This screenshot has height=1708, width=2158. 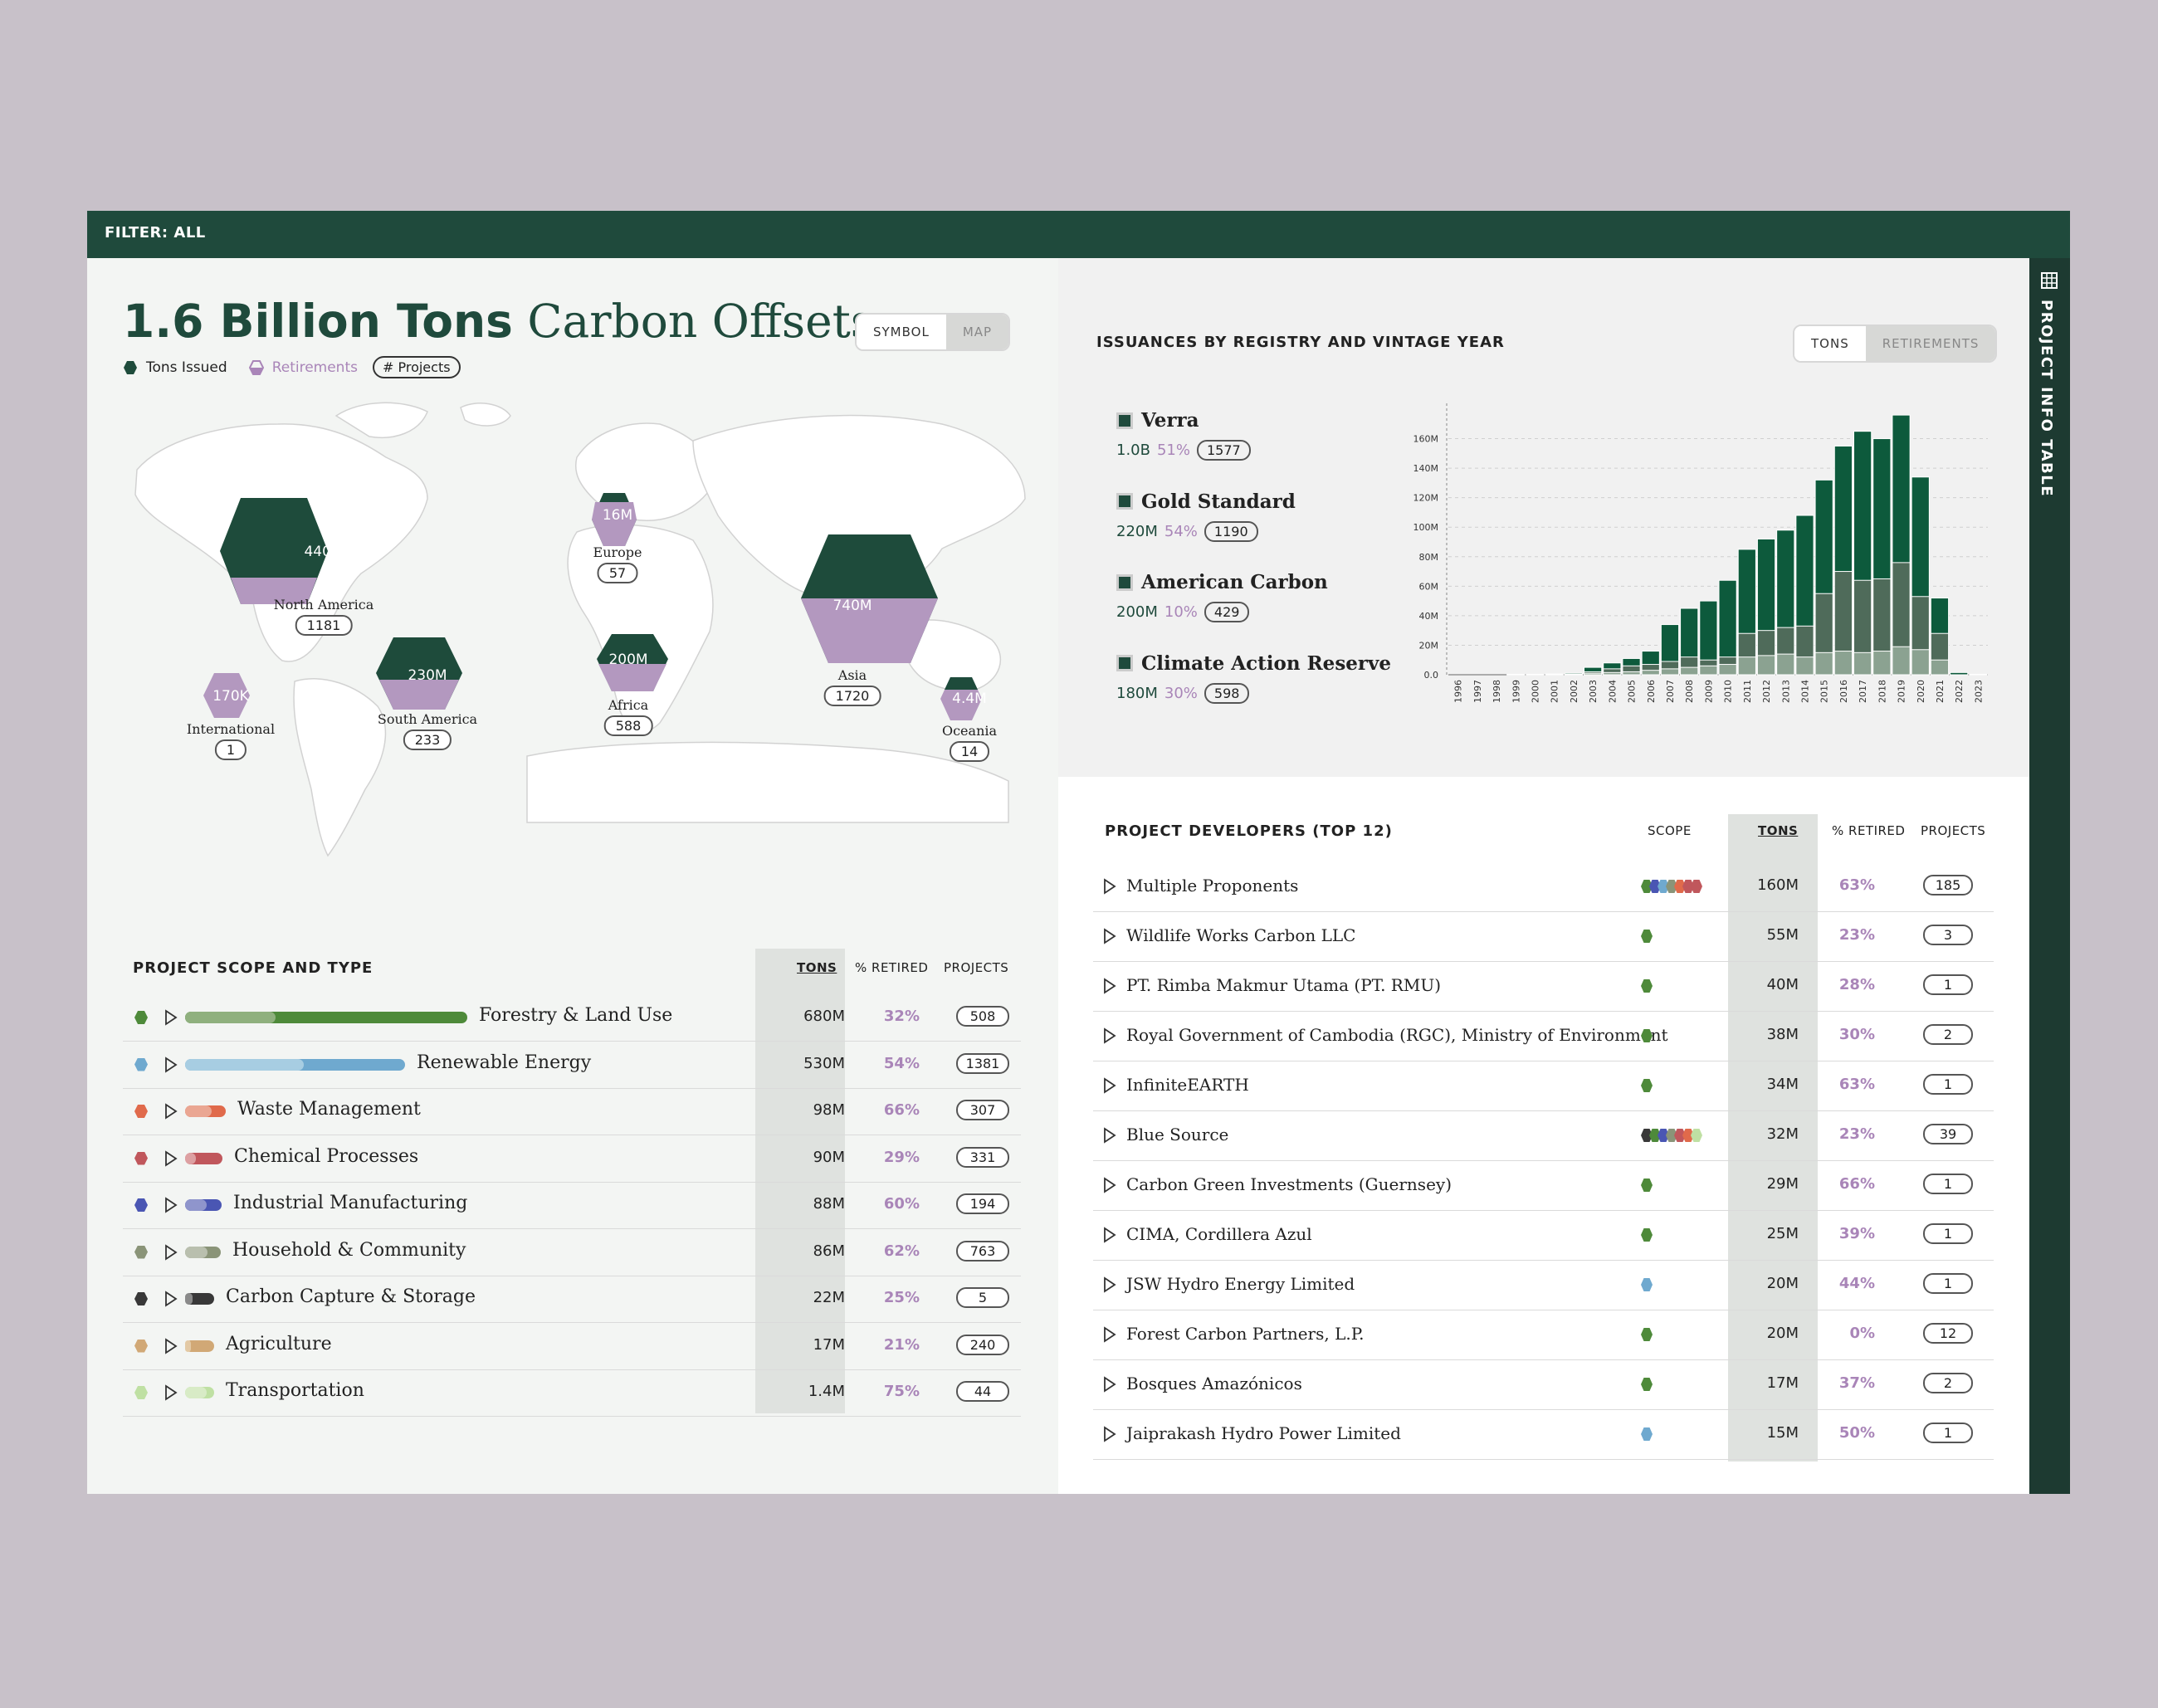 I want to click on scope-tons-header: TONS, so click(x=817, y=967).